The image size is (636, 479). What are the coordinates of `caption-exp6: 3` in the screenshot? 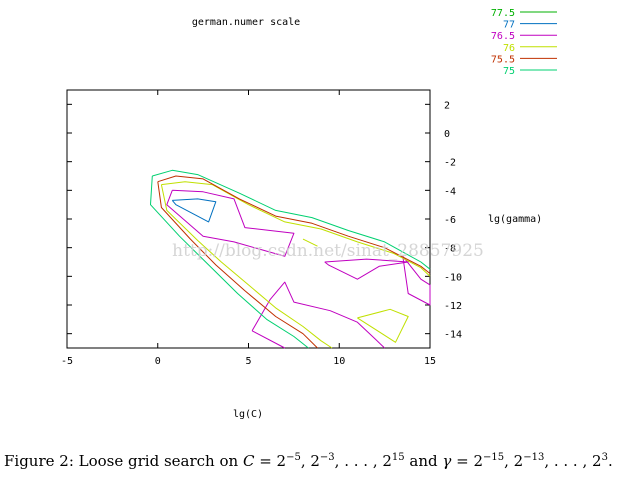 It's located at (604, 457).